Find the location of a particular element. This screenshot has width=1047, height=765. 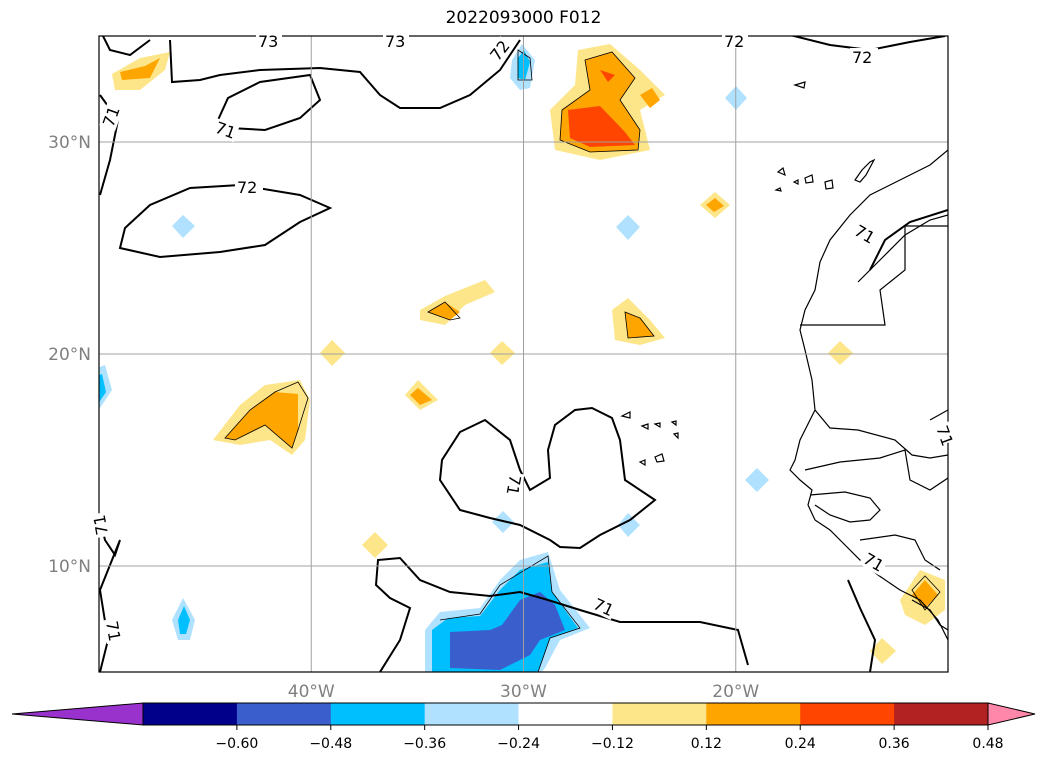

colorbar-extend-high is located at coordinates (1011, 714).